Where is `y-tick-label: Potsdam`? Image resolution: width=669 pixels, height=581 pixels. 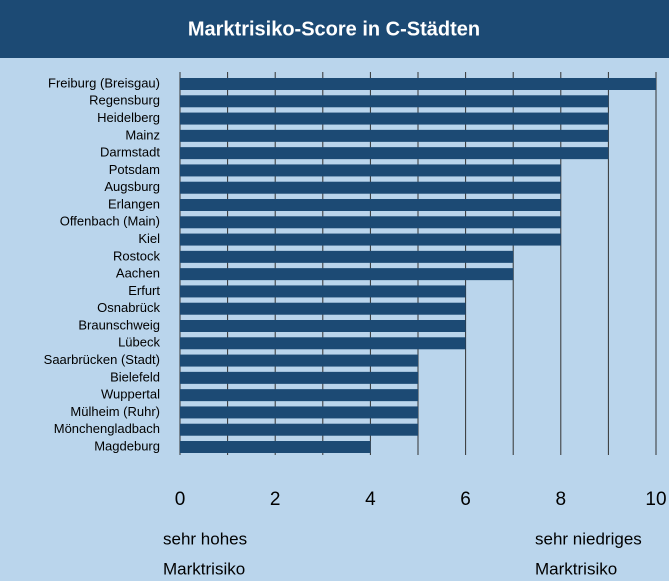 y-tick-label: Potsdam is located at coordinates (134, 169).